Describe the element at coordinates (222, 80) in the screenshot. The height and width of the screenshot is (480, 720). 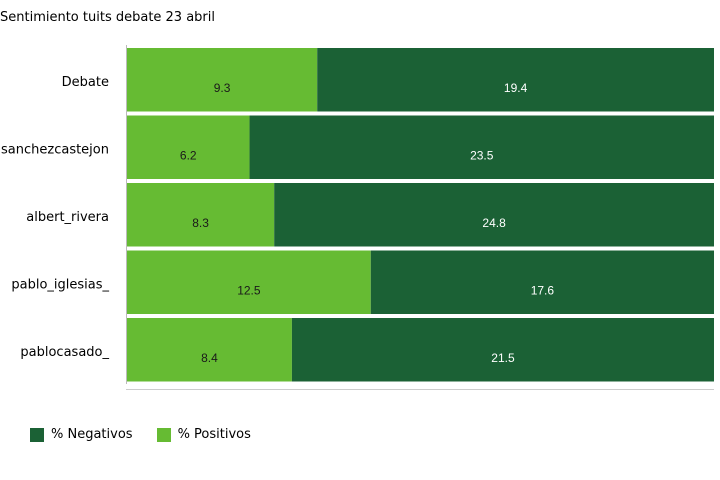
I see `bar-positivos-debate` at that location.